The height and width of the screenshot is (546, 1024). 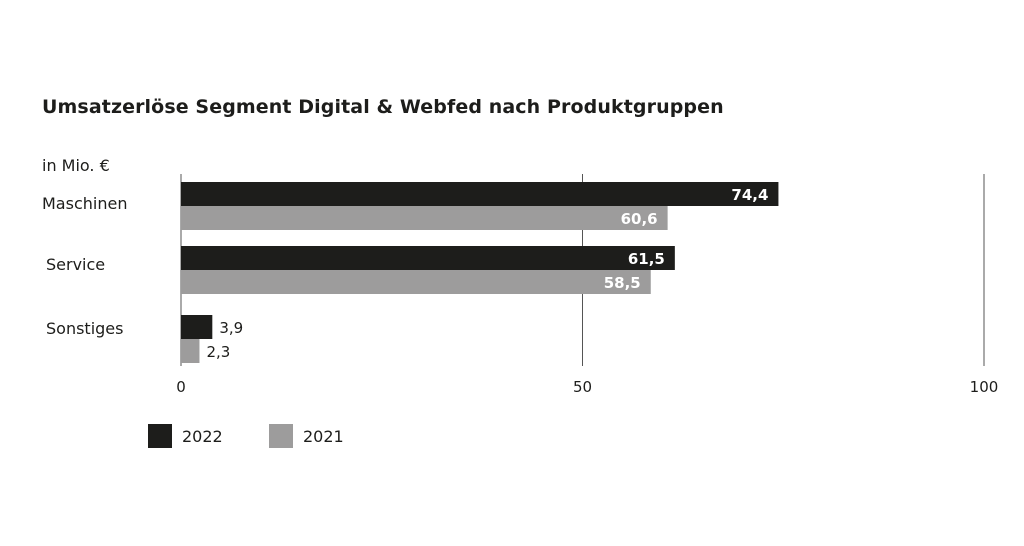 What do you see at coordinates (84, 328) in the screenshot?
I see `category-label-sonstiges: Sonstiges` at bounding box center [84, 328].